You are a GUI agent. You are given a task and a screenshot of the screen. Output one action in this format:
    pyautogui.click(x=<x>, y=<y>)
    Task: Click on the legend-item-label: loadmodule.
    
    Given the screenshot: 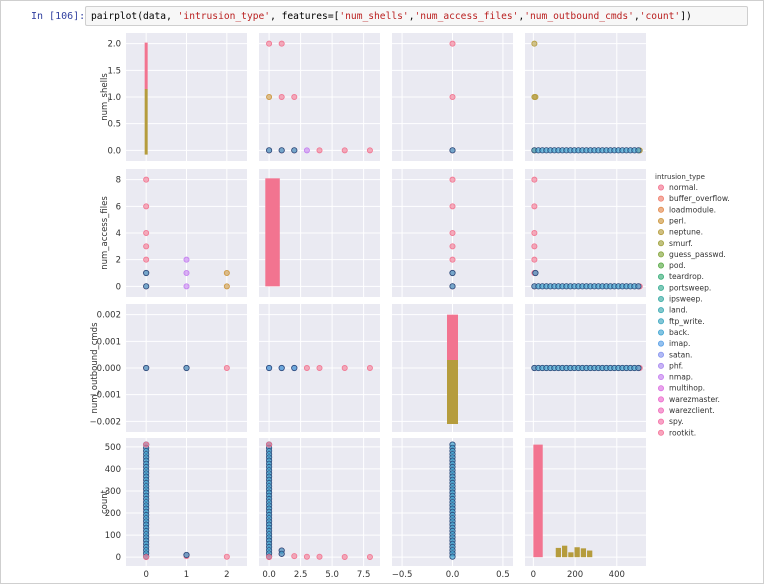 What is the action you would take?
    pyautogui.click(x=692, y=209)
    